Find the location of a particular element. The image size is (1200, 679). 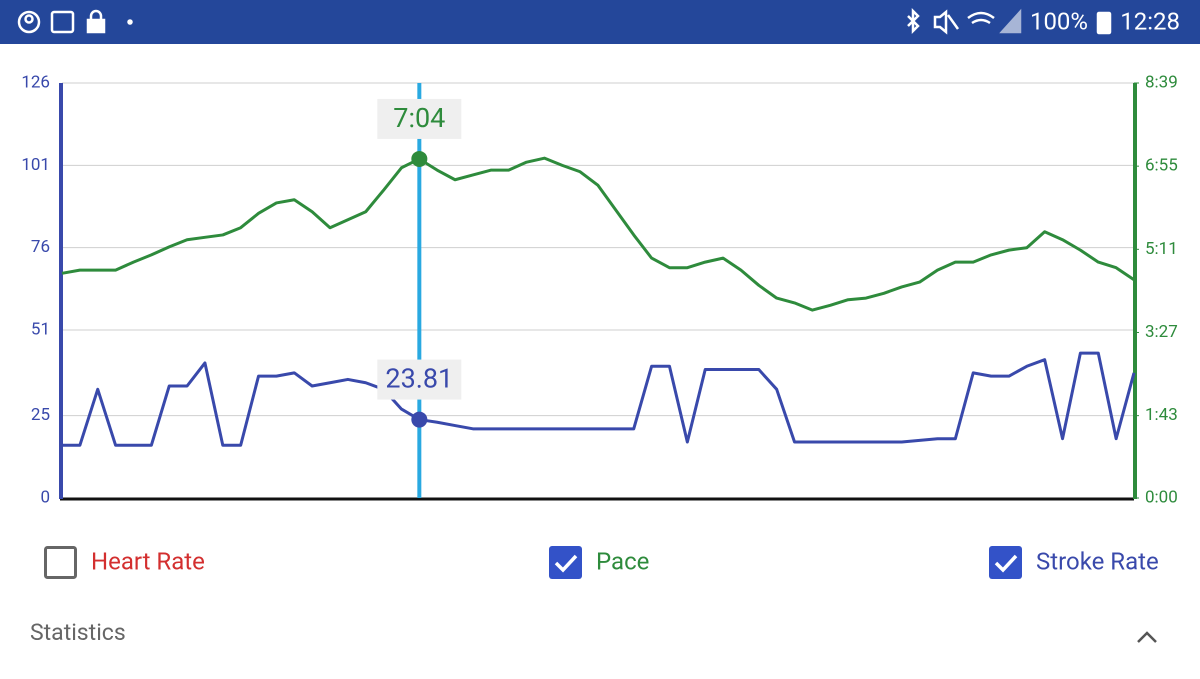

legend-label: Heart Rate is located at coordinates (148, 561).